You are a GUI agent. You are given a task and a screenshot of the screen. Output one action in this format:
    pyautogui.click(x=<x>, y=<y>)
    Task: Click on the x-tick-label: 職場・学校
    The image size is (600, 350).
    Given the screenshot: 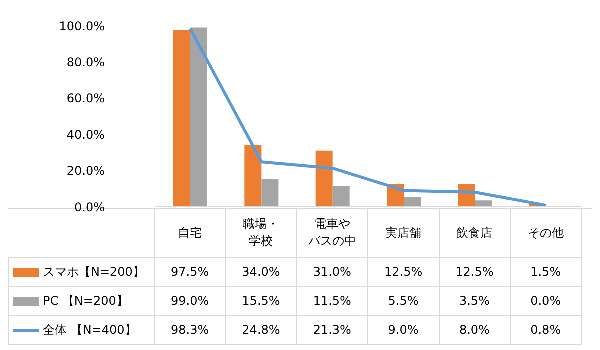 What is the action you would take?
    pyautogui.click(x=261, y=233)
    